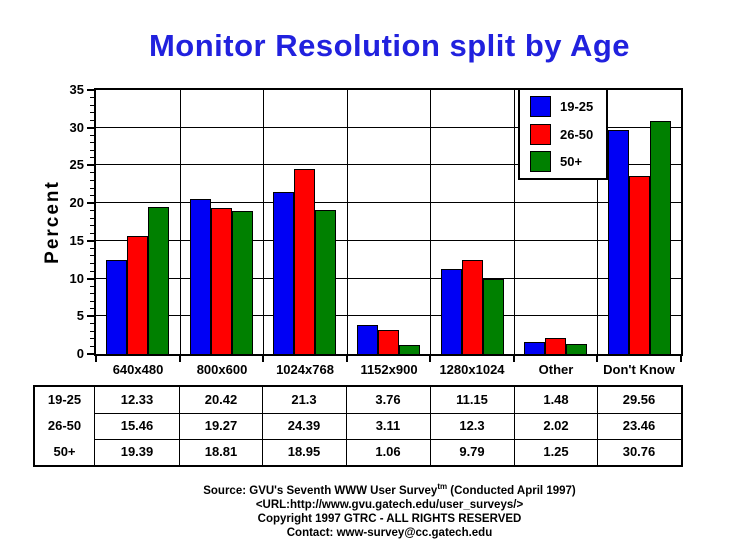  What do you see at coordinates (389, 45) in the screenshot?
I see `chart-title: Monitor Resolution split by Age` at bounding box center [389, 45].